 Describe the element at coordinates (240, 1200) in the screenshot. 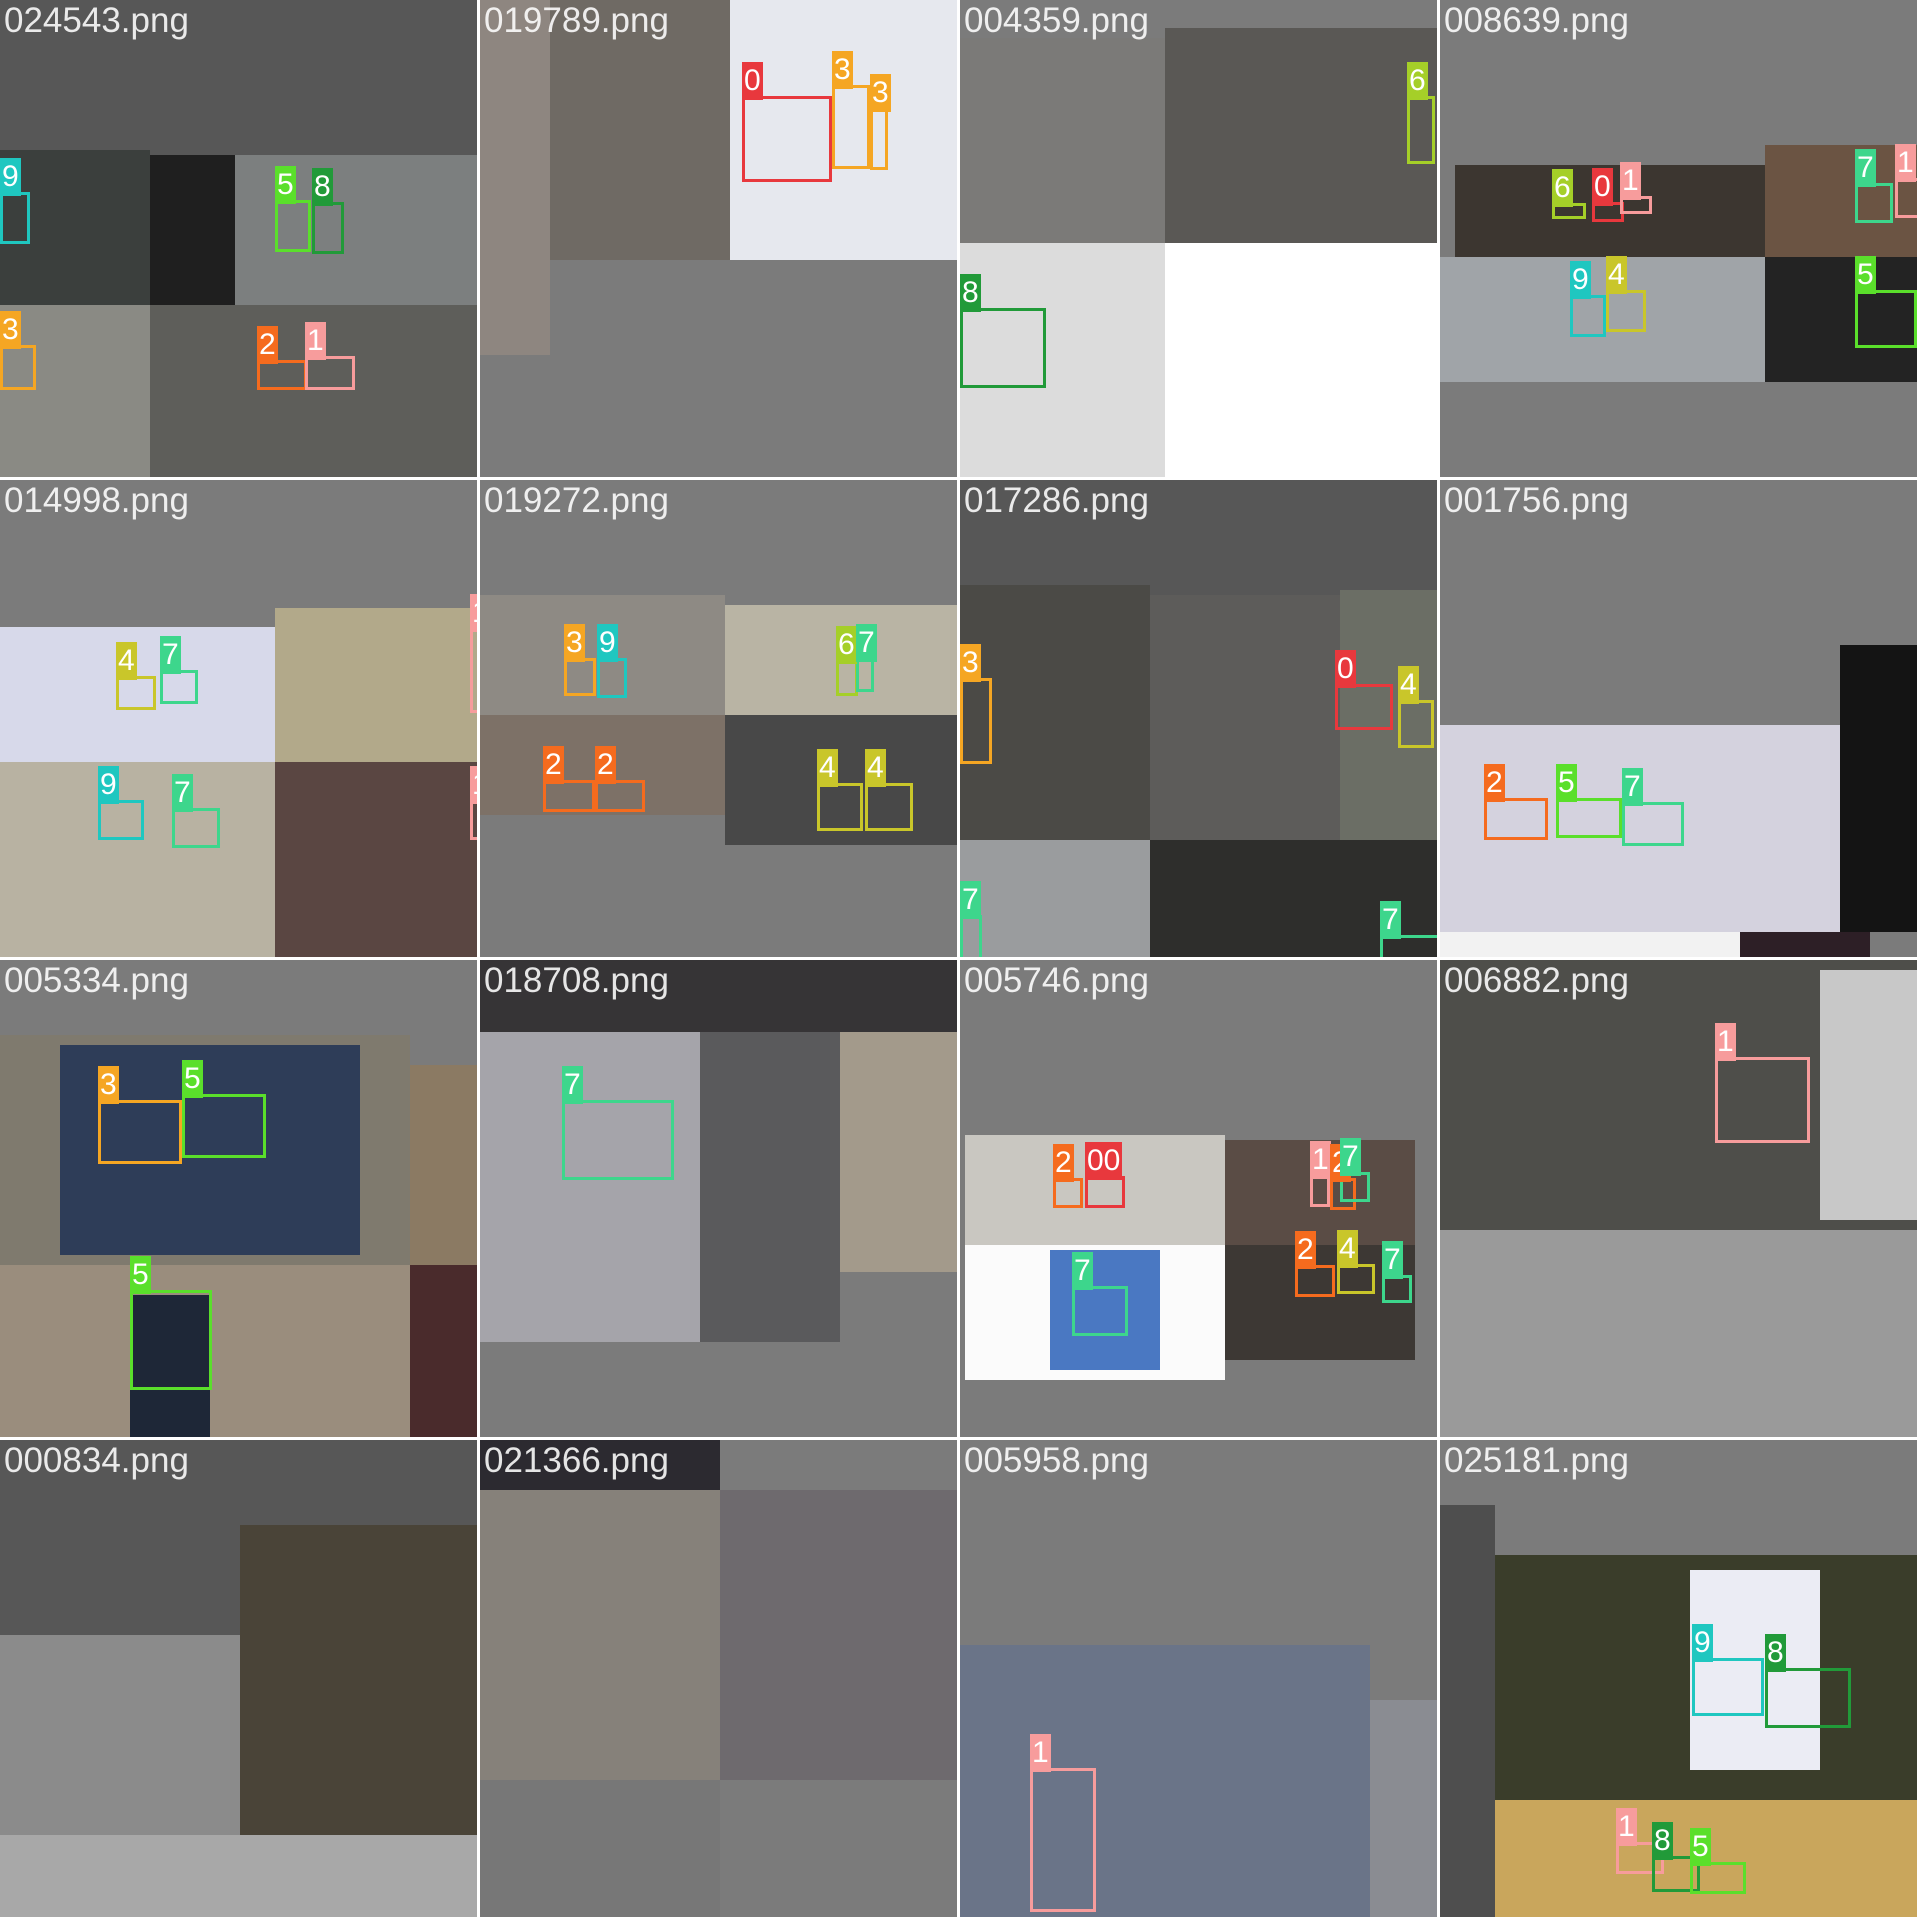

I see `image-tile: 005334.png 3 5 5` at that location.